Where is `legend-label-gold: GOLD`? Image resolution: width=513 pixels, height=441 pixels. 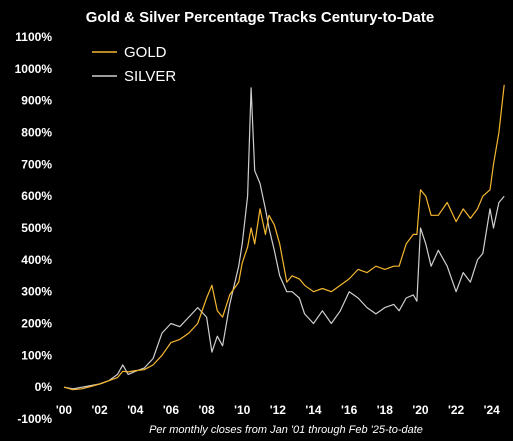
legend-label-gold: GOLD is located at coordinates (145, 52).